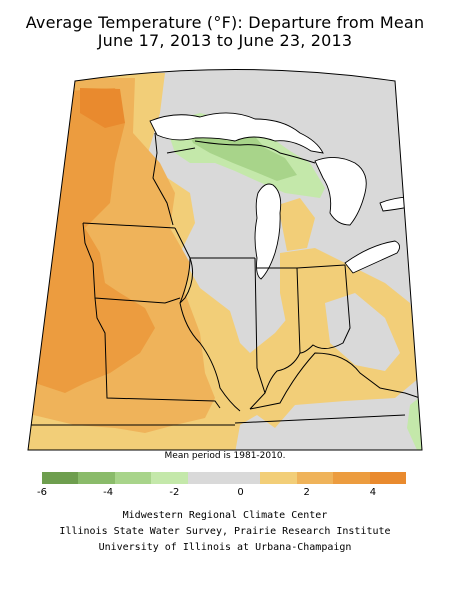  Describe the element at coordinates (225, 40) in the screenshot. I see `map-date-range: June 17, 2013 to June 23, 2013` at that location.